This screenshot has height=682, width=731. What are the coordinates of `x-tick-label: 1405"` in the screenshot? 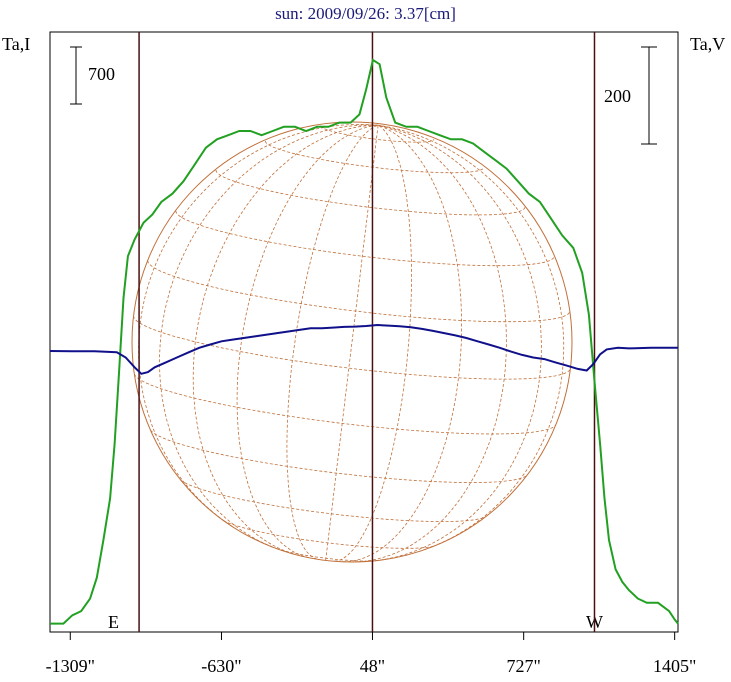 It's located at (674, 666).